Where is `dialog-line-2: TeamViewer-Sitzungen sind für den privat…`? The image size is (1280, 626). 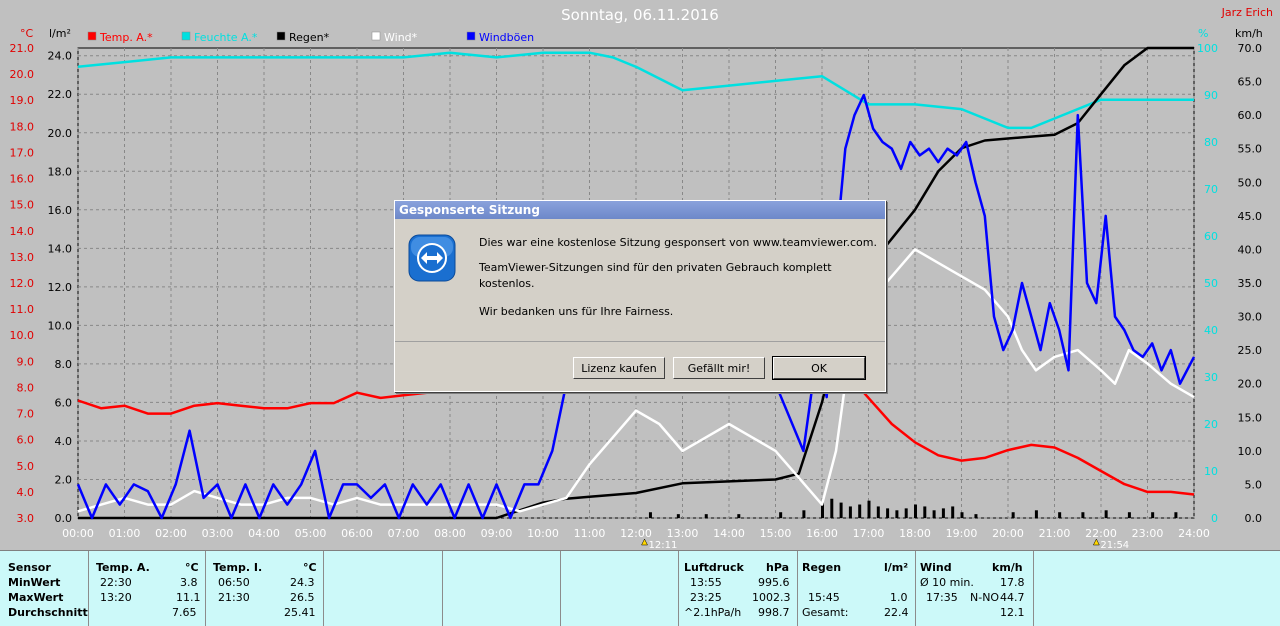
dialog-line-2: TeamViewer-Sitzungen sind für den privat… is located at coordinates (655, 275).